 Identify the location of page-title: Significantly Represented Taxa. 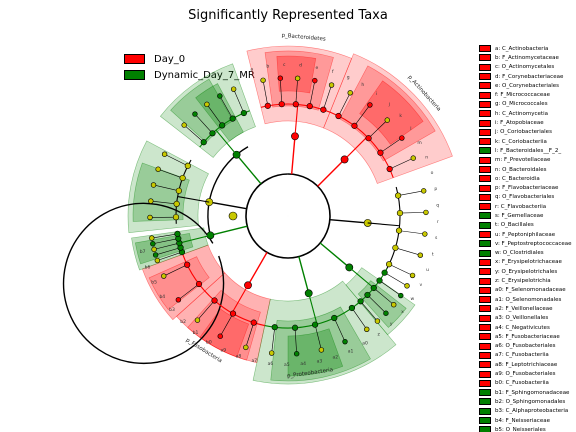
(288, 15).